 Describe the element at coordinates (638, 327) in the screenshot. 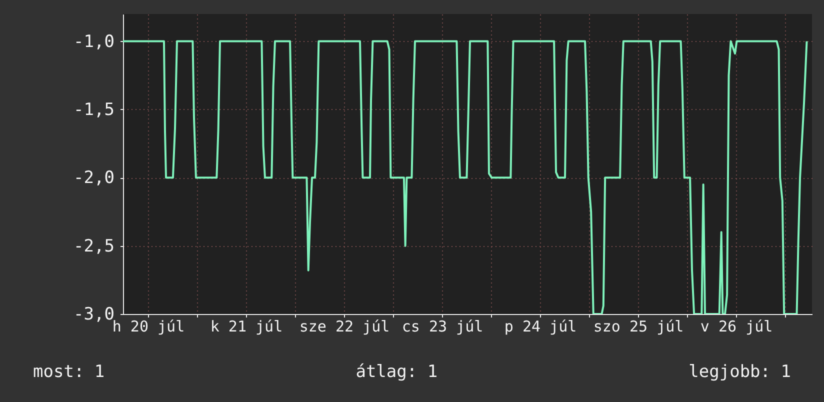

I see `x-tick-label: szo 25 júl` at that location.